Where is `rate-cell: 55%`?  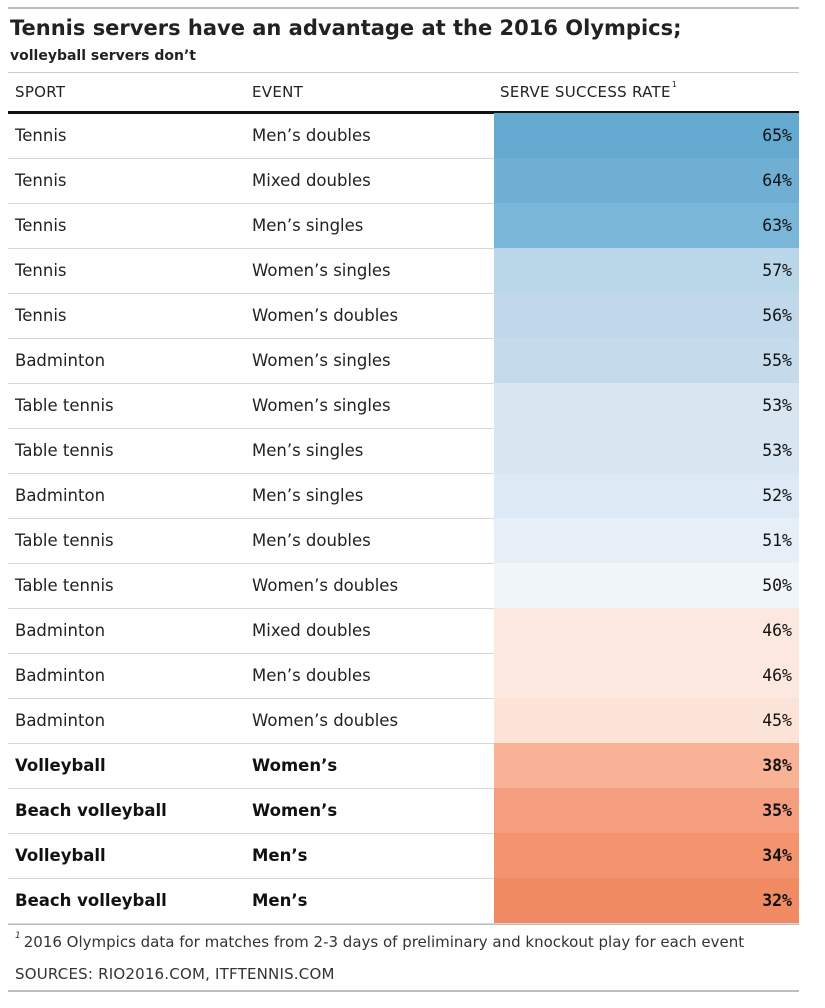
rate-cell: 55% is located at coordinates (646, 360).